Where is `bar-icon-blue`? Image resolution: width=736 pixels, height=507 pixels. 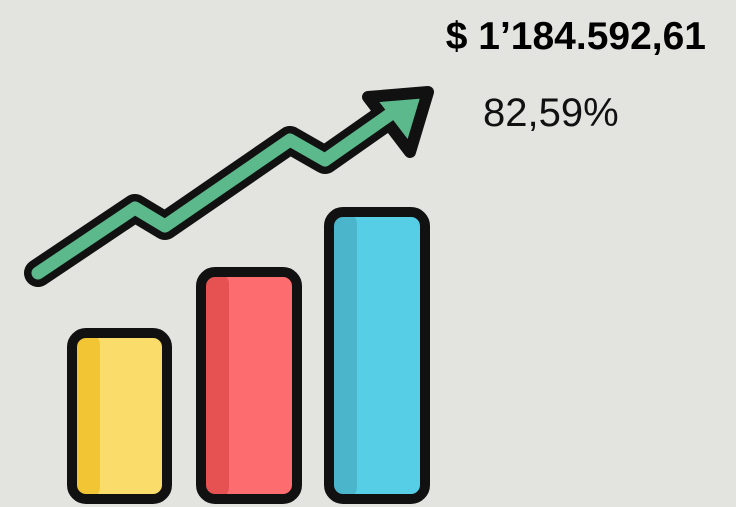 bar-icon-blue is located at coordinates (377, 355).